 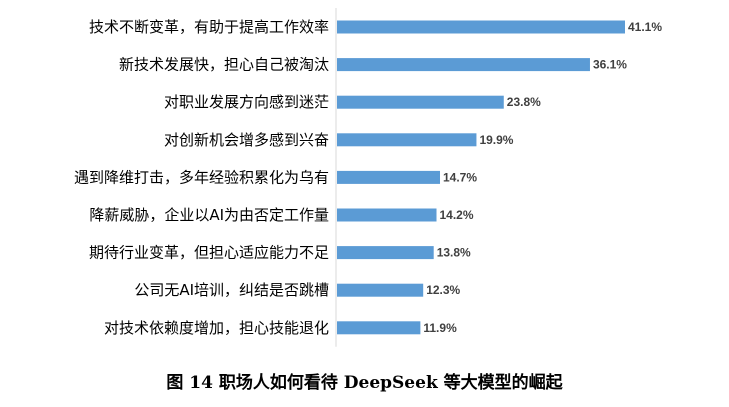 What do you see at coordinates (209, 253) in the screenshot?
I see `category-label-7: 期待行业变革，但担心适应能力不足` at bounding box center [209, 253].